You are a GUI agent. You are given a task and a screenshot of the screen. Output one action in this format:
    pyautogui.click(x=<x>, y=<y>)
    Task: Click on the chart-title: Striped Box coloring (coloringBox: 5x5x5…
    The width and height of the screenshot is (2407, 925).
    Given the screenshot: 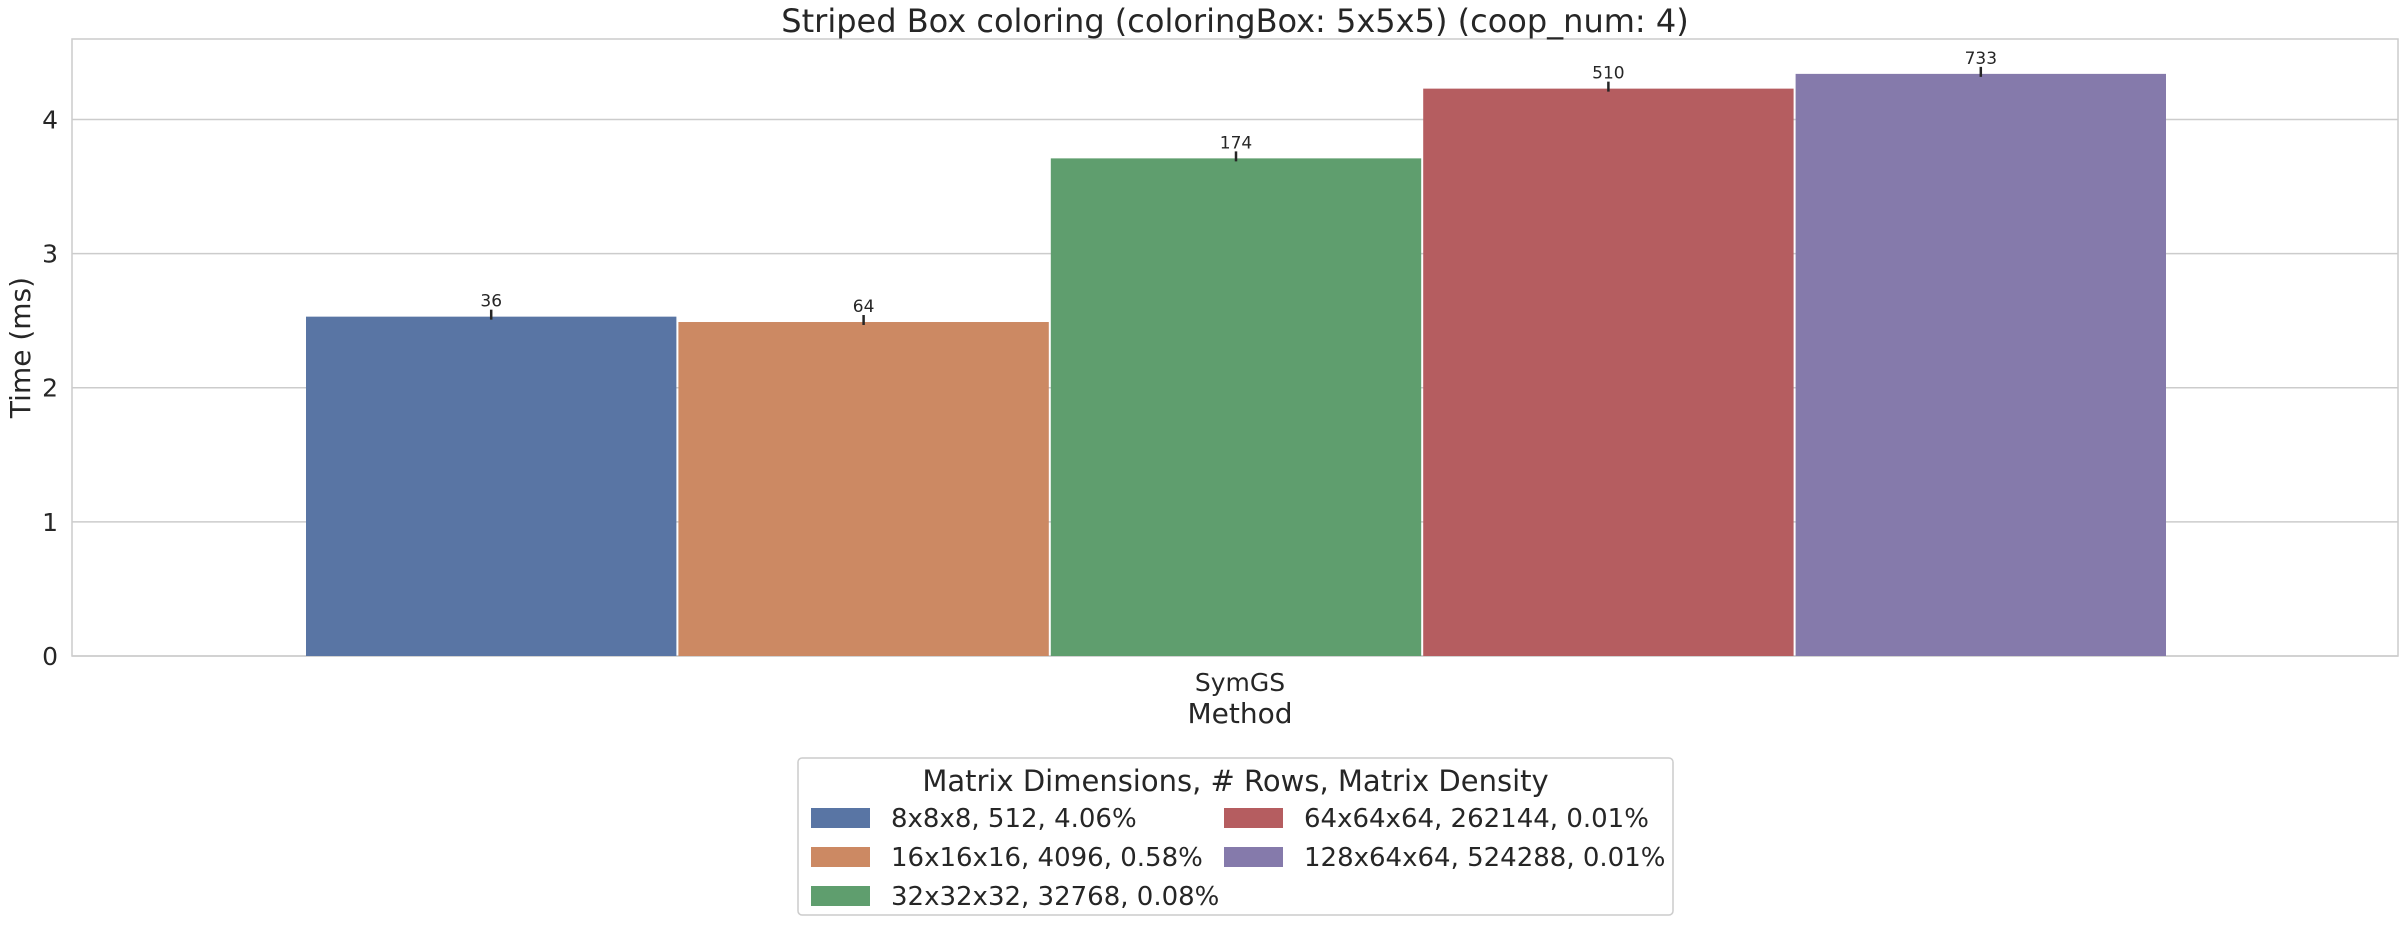 What is the action you would take?
    pyautogui.click(x=1234, y=21)
    